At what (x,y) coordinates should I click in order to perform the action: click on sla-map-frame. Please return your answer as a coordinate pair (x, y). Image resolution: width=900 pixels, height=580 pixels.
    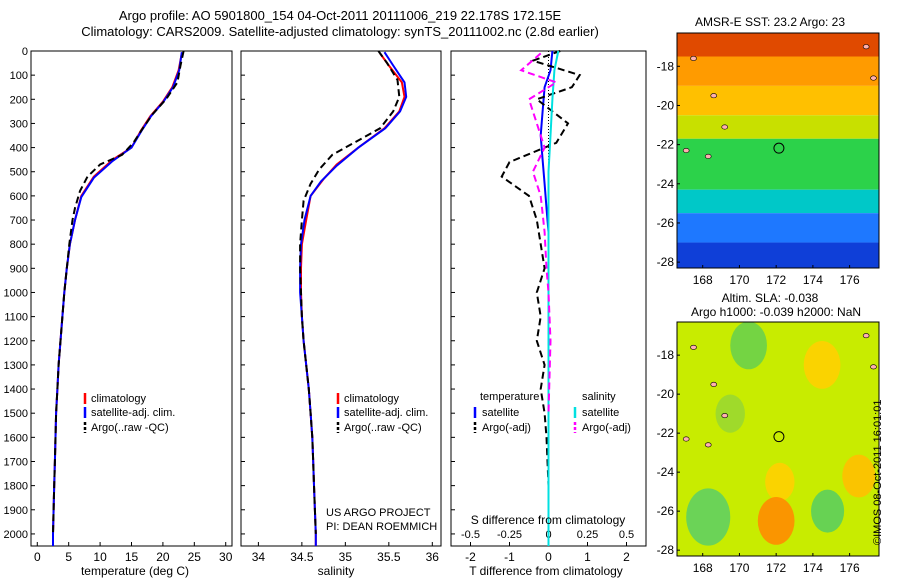
    Looking at the image, I should click on (778, 439).